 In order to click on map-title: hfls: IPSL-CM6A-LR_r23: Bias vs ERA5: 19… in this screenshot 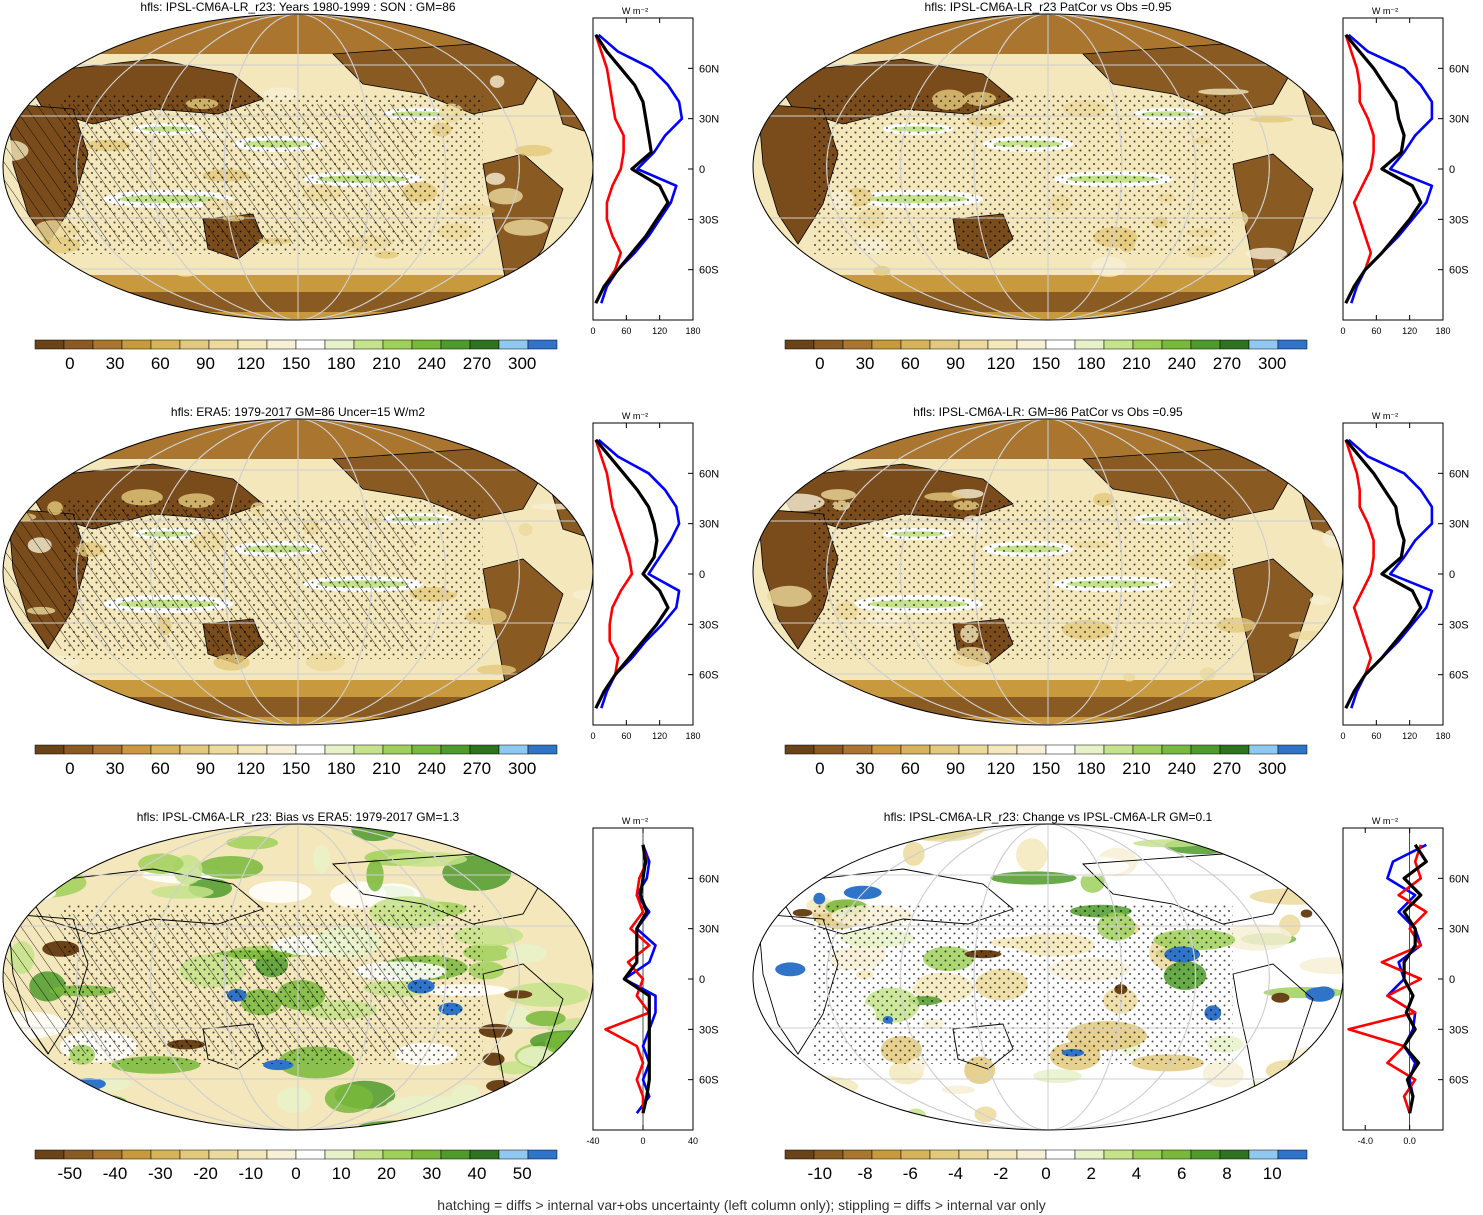, I will do `click(298, 817)`.